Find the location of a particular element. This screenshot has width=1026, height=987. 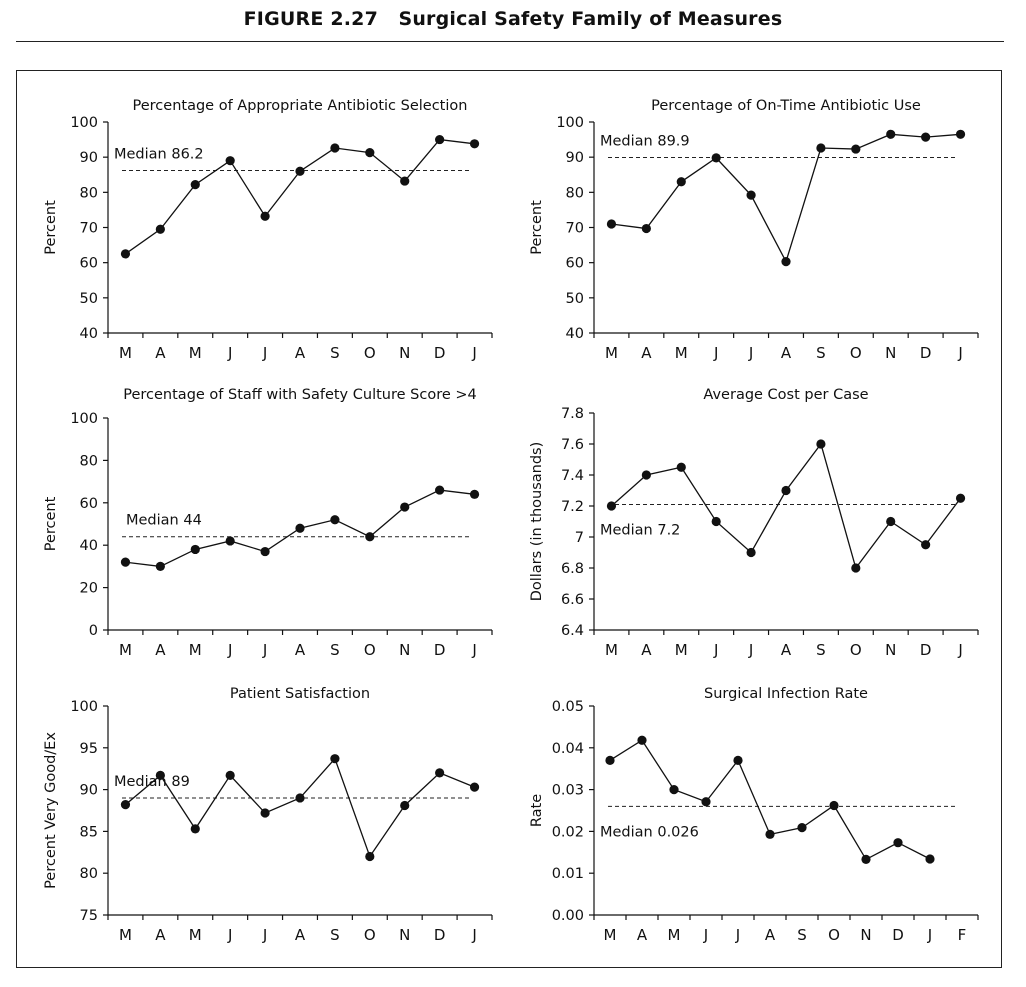

y-tick-label: 0.00 is located at coordinates (568, 916).